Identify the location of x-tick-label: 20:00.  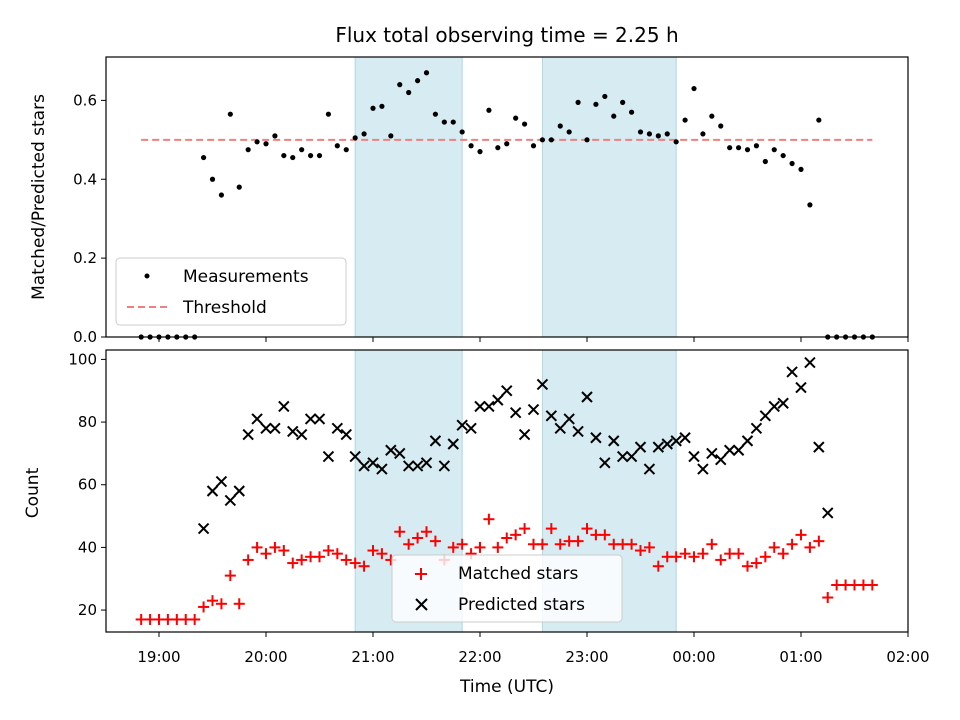
(265, 657).